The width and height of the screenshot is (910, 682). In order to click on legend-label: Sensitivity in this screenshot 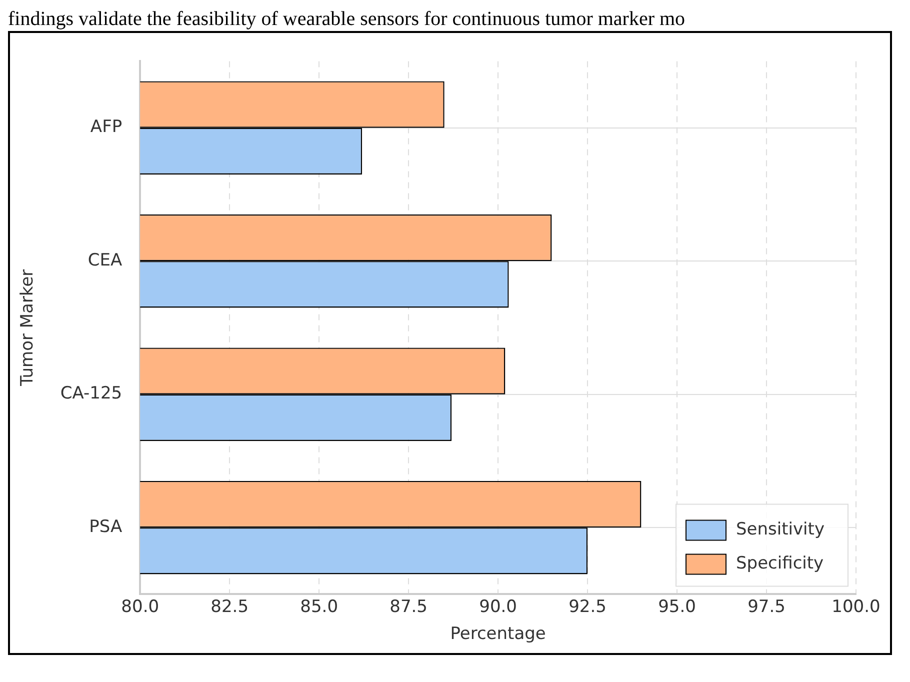, I will do `click(780, 530)`.